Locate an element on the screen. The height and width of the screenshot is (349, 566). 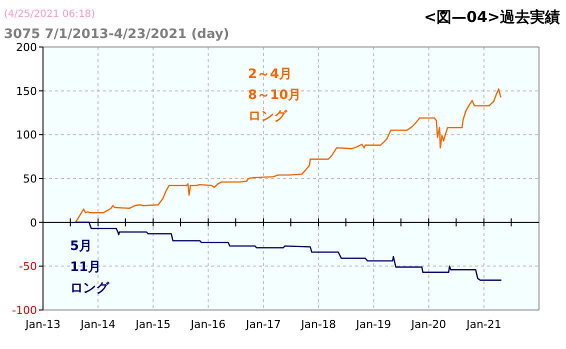
x-tick-label: Jan-15 is located at coordinates (152, 324).